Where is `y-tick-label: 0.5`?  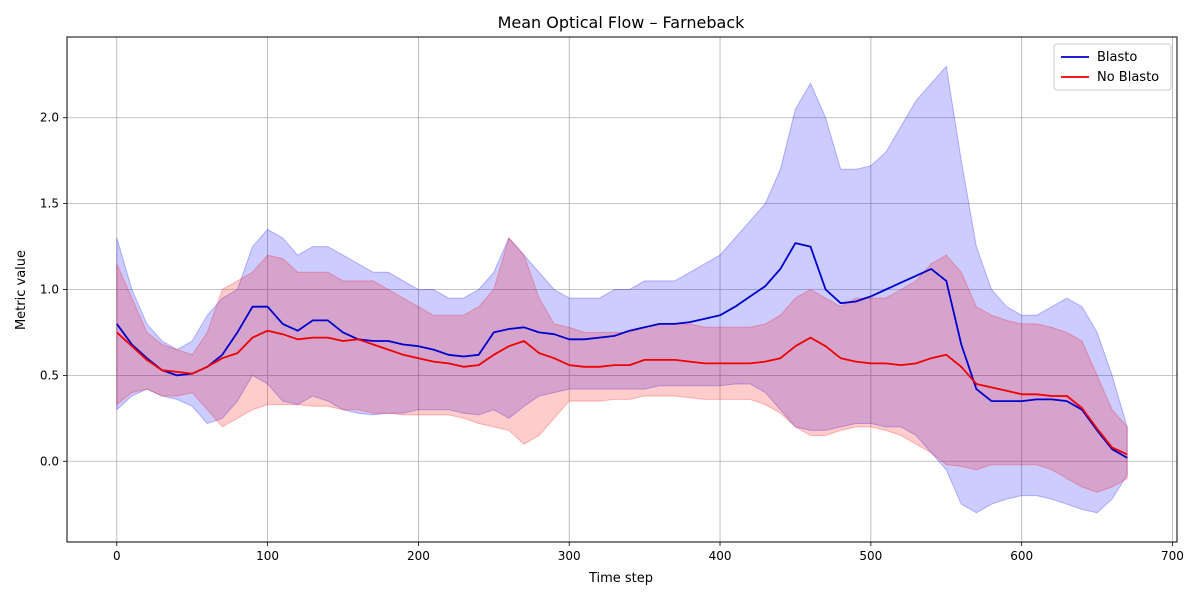 y-tick-label: 0.5 is located at coordinates (49, 375).